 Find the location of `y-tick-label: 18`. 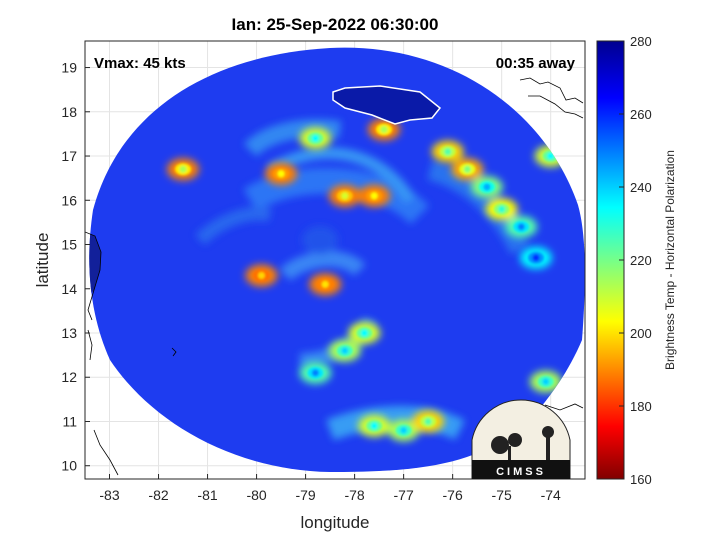

y-tick-label: 18 is located at coordinates (69, 112).